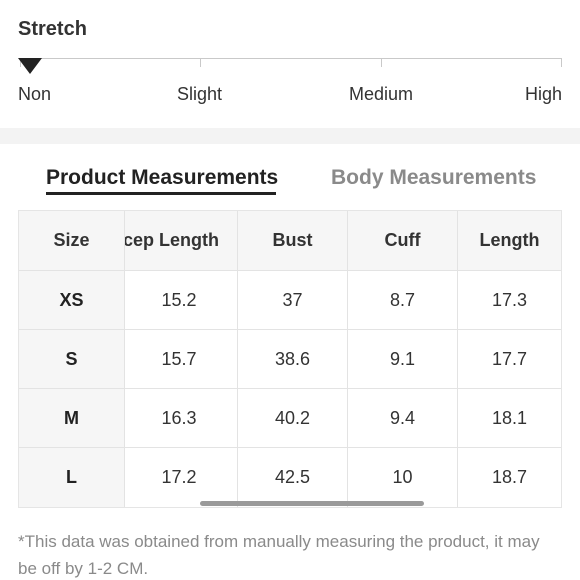 The height and width of the screenshot is (580, 580). Describe the element at coordinates (71, 241) in the screenshot. I see `size-header: Size` at that location.